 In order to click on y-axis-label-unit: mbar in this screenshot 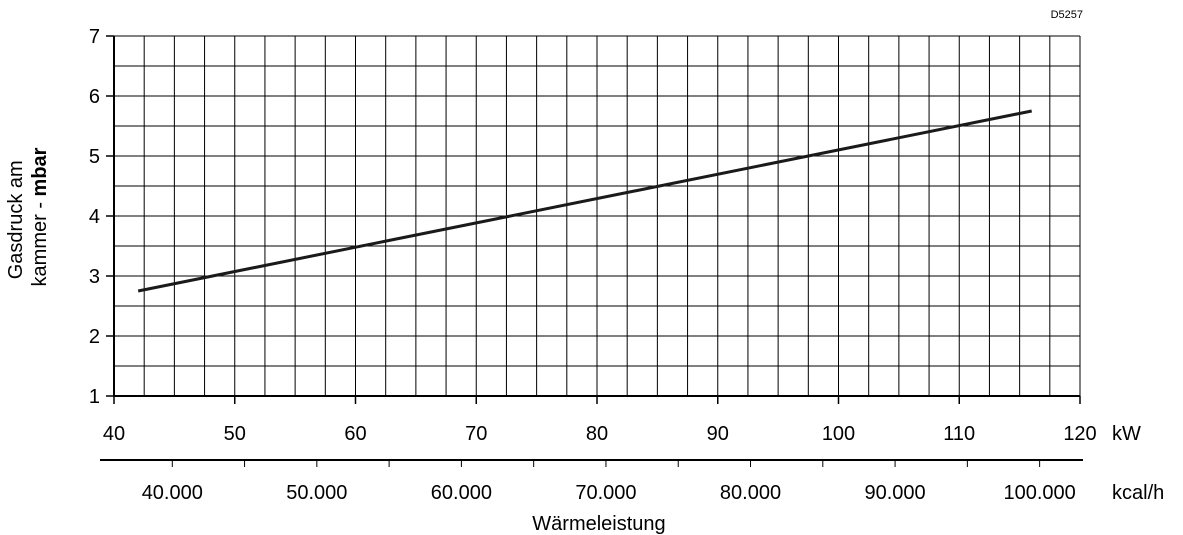, I will do `click(40, 171)`.